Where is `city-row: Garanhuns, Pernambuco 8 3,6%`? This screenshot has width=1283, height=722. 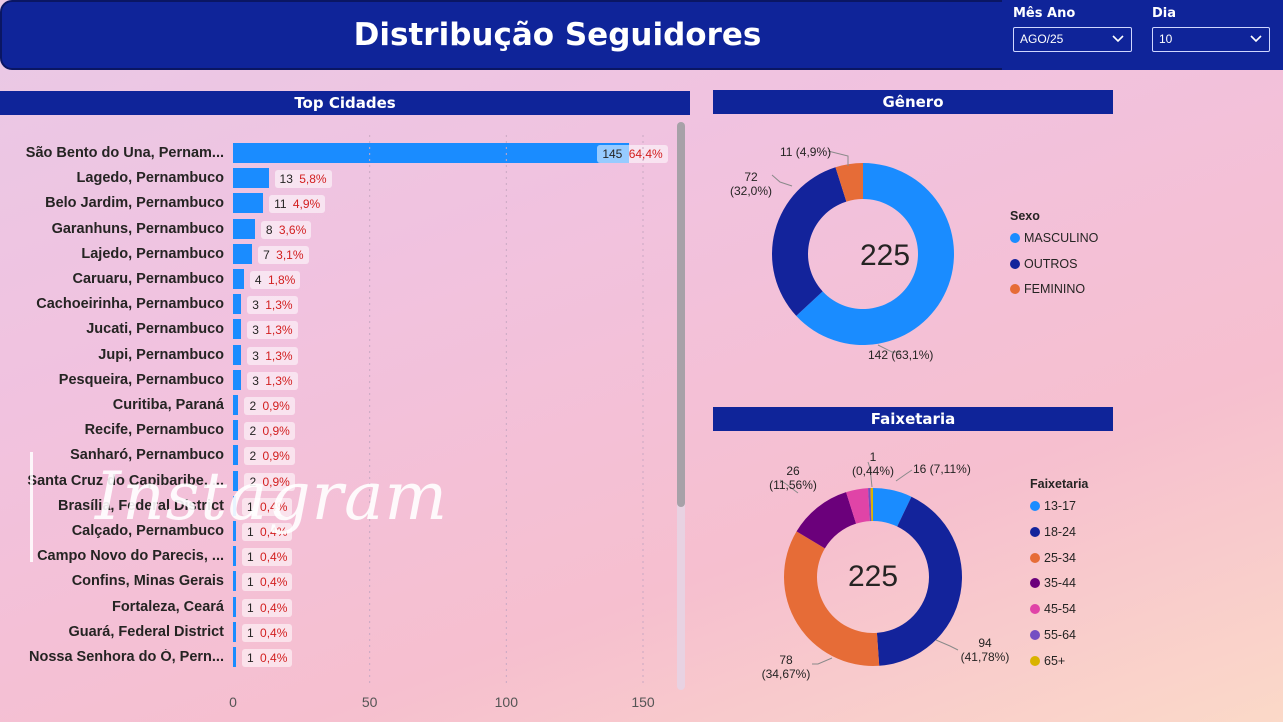 city-row: Garanhuns, Pernambuco 8 3,6% is located at coordinates (345, 229).